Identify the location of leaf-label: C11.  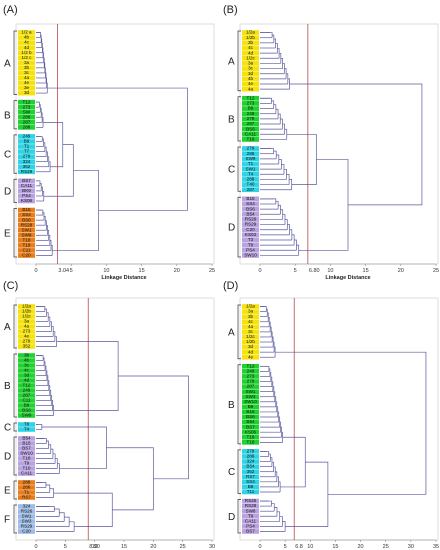
(26, 250).